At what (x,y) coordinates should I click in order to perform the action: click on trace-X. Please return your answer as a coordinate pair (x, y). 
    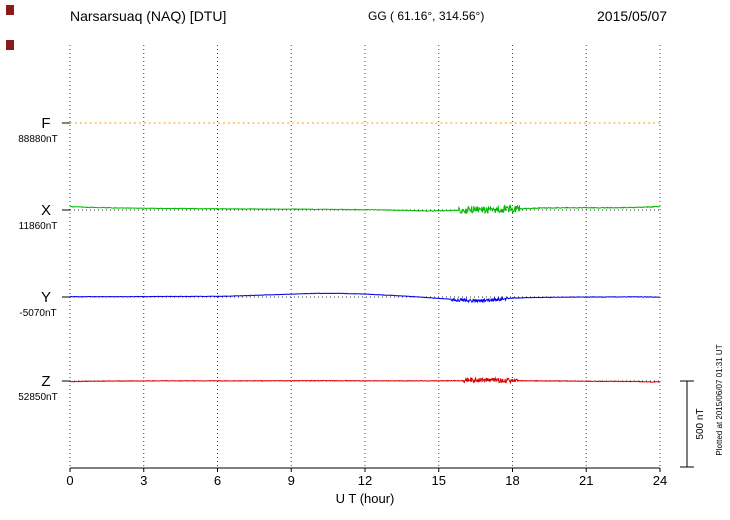
    Looking at the image, I should click on (365, 209).